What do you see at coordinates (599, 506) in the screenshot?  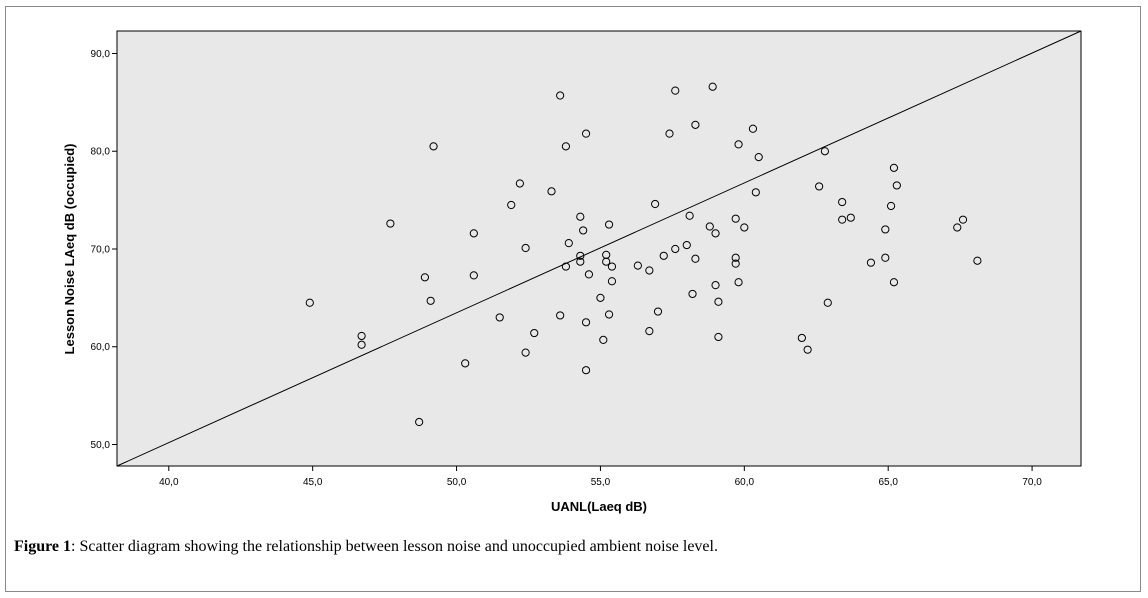 I see `x-axis-title: UANL(Laeq dB)` at bounding box center [599, 506].